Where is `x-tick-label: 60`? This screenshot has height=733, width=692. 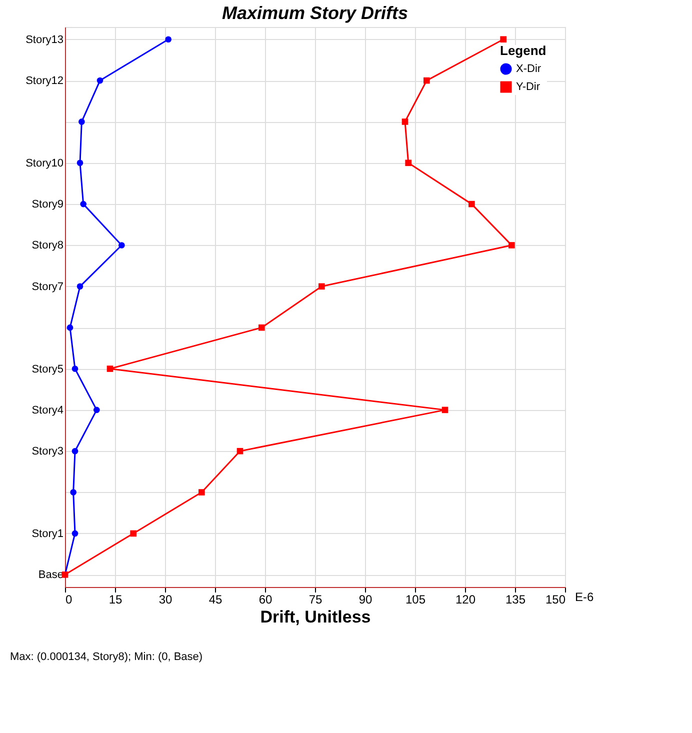
x-tick-label: 60 is located at coordinates (265, 599).